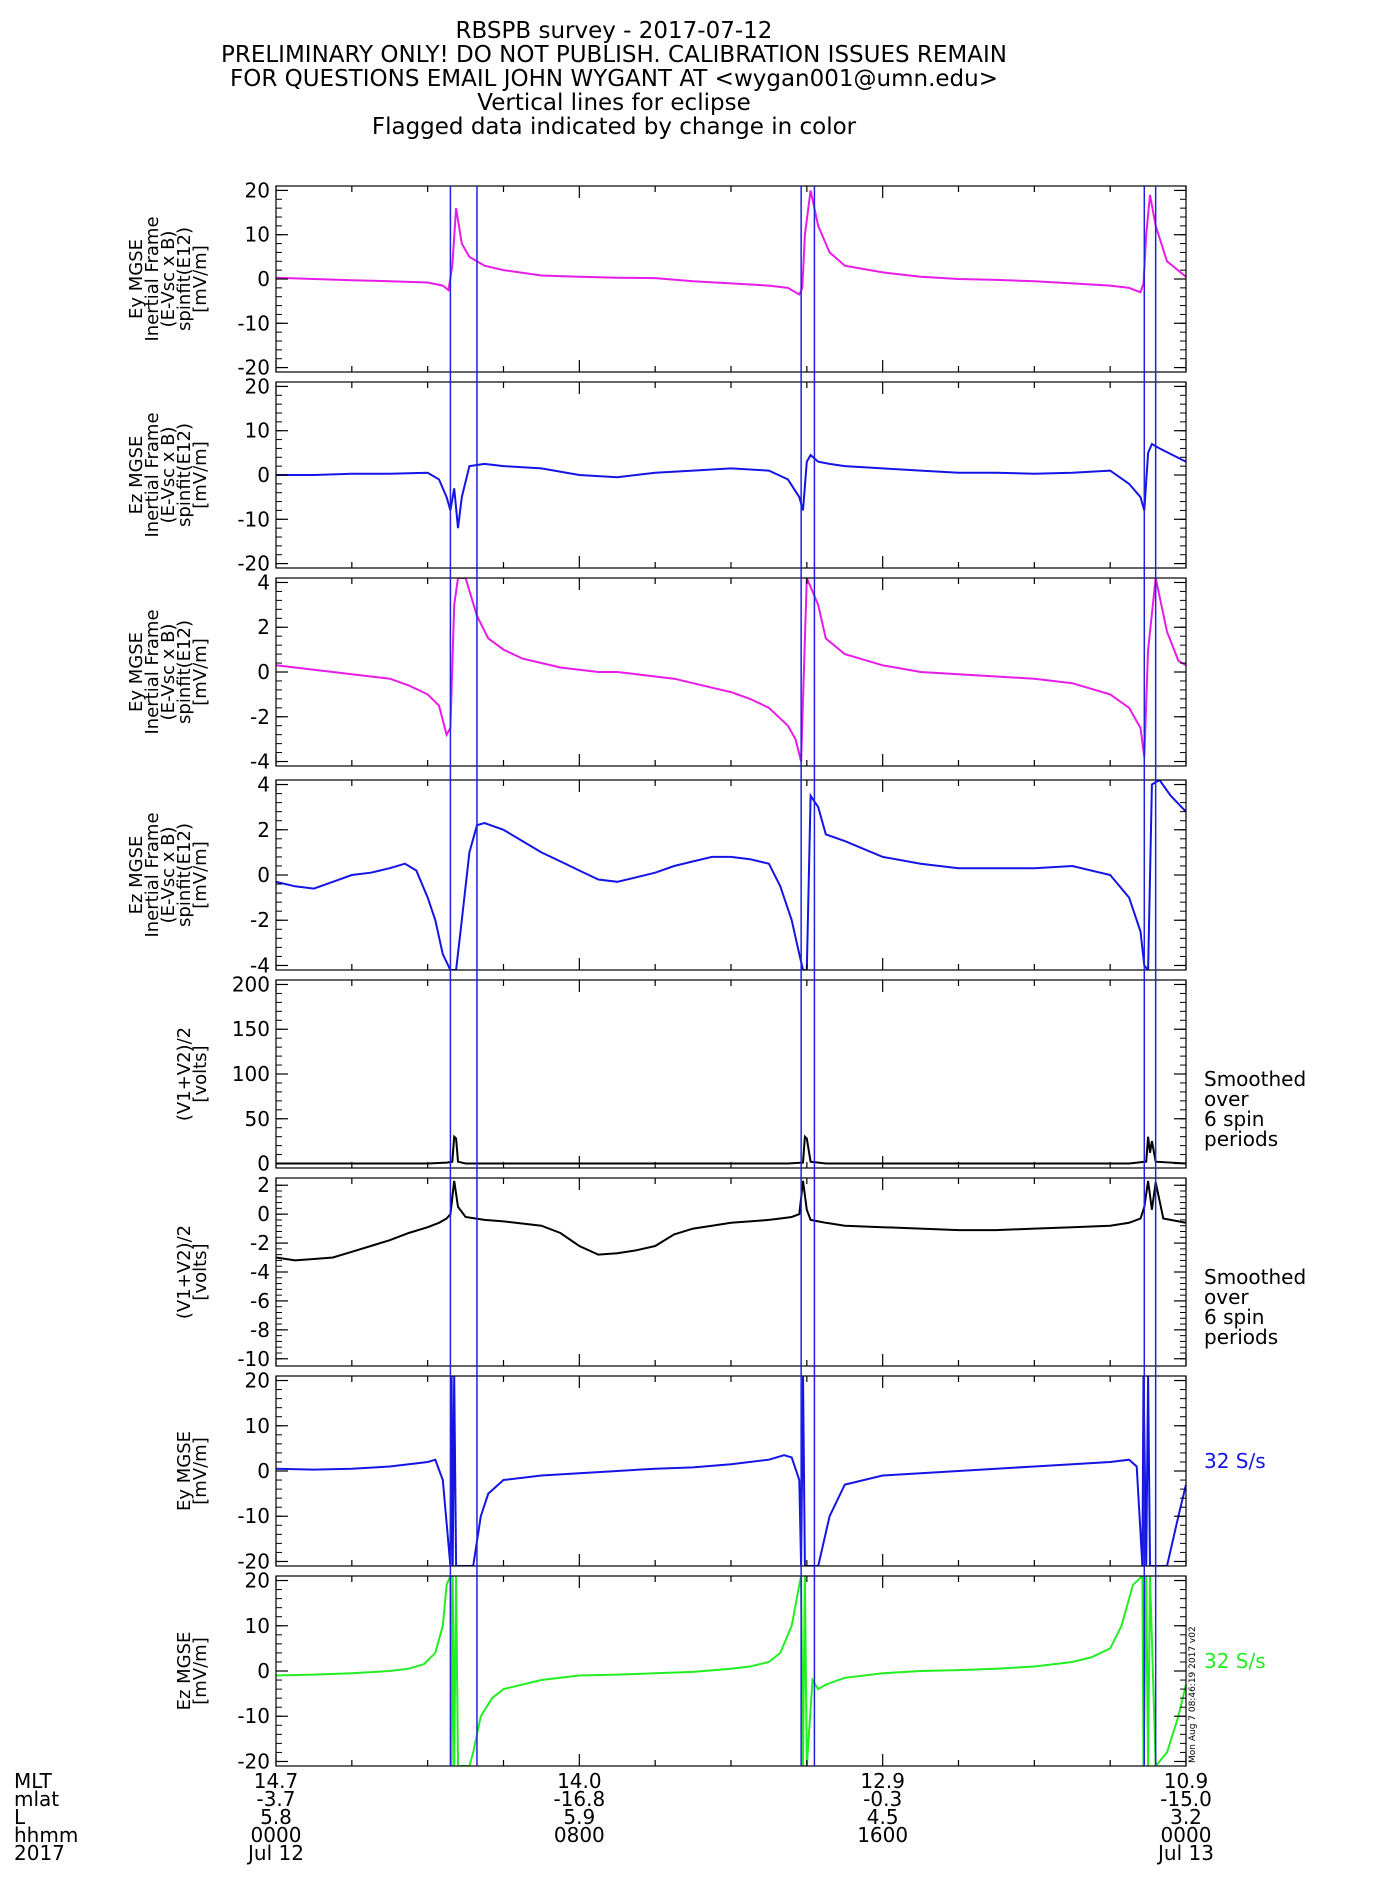 The width and height of the screenshot is (1400, 1900). What do you see at coordinates (1186, 1799) in the screenshot?
I see `time-axis-value: -15.0` at bounding box center [1186, 1799].